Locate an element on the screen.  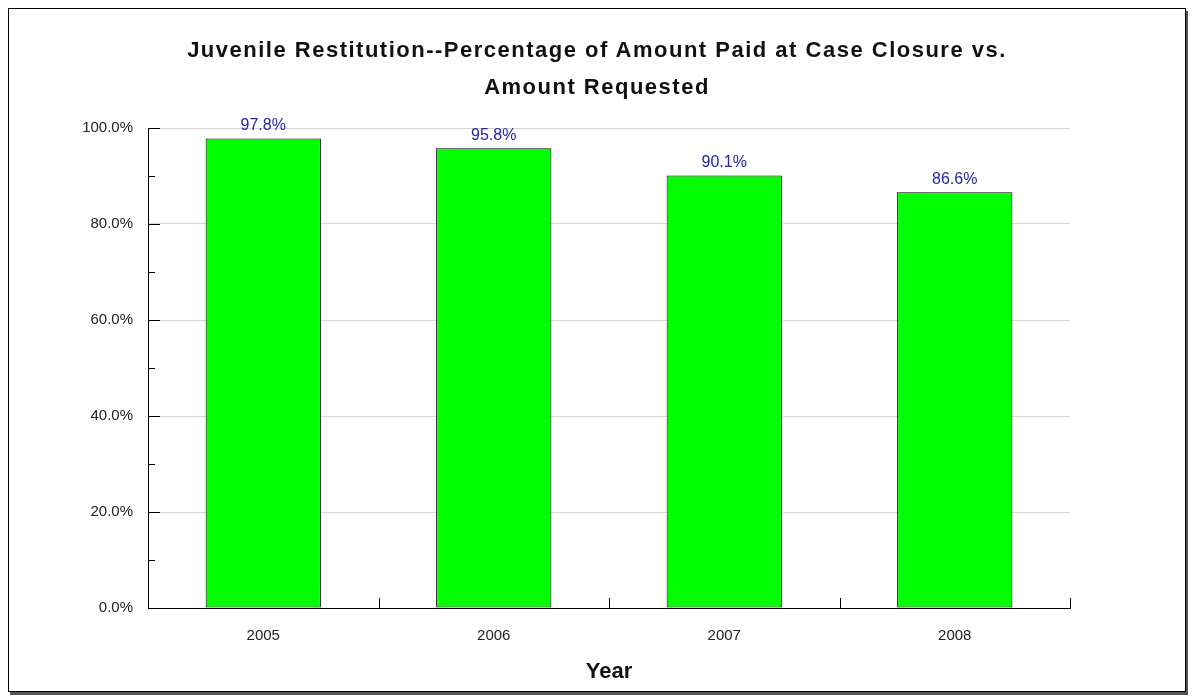
y-tick-label: 0.0% is located at coordinates (115, 607).